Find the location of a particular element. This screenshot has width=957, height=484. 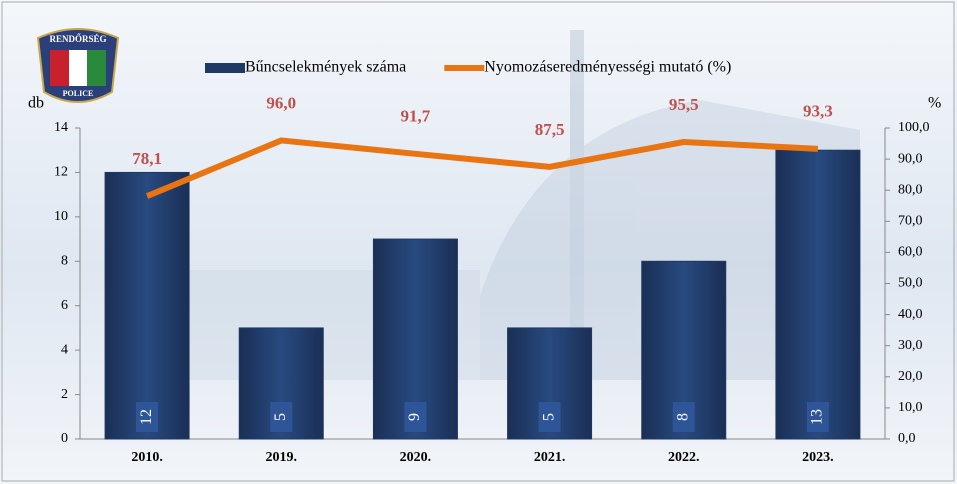

logo-bottom-text: POLICE is located at coordinates (78, 93).